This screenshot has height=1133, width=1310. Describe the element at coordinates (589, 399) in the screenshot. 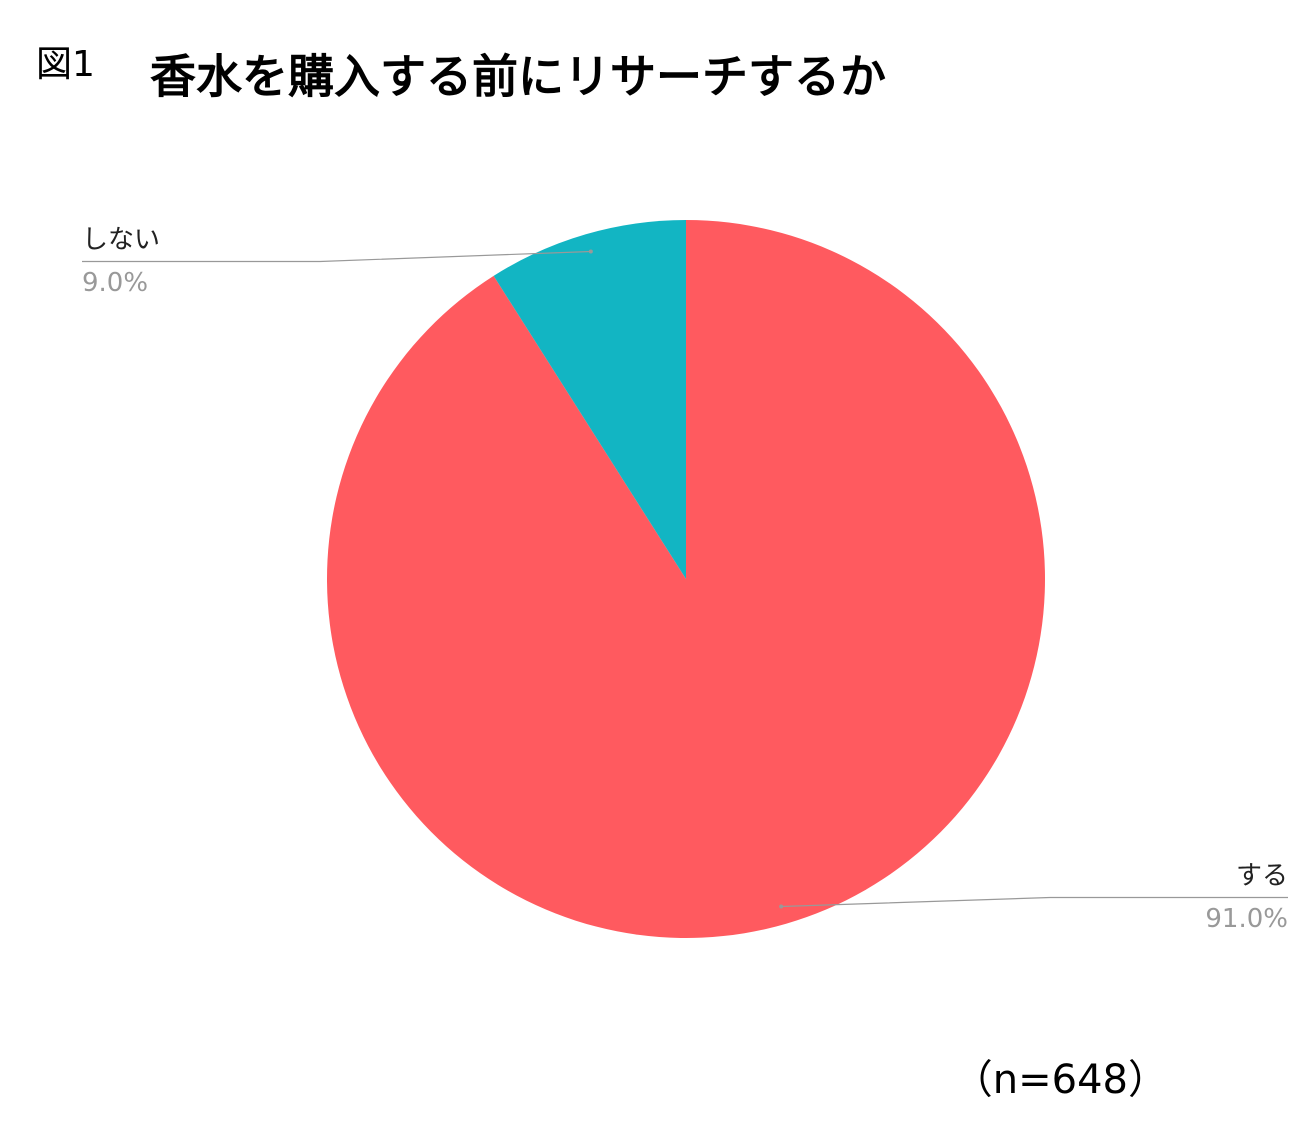

I see `pie-slice` at that location.